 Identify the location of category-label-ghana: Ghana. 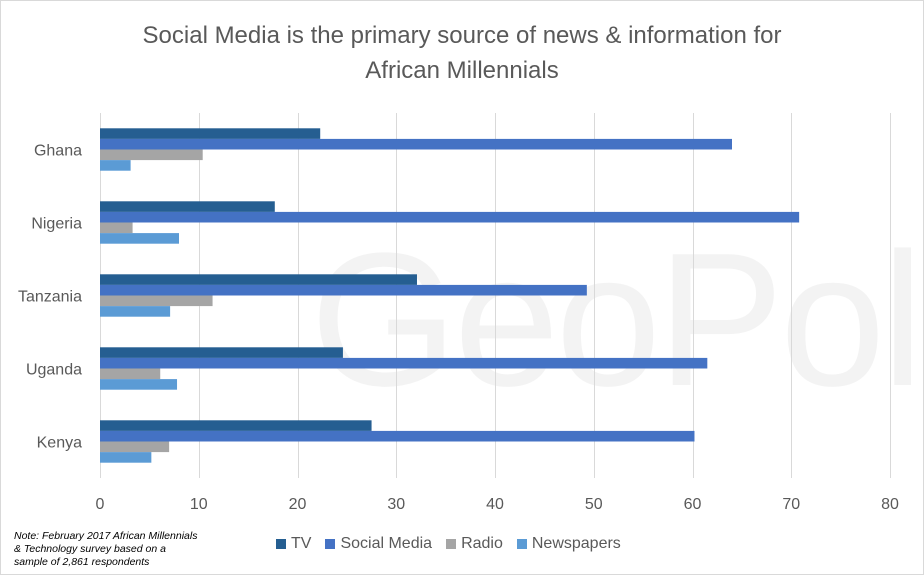
(58, 151).